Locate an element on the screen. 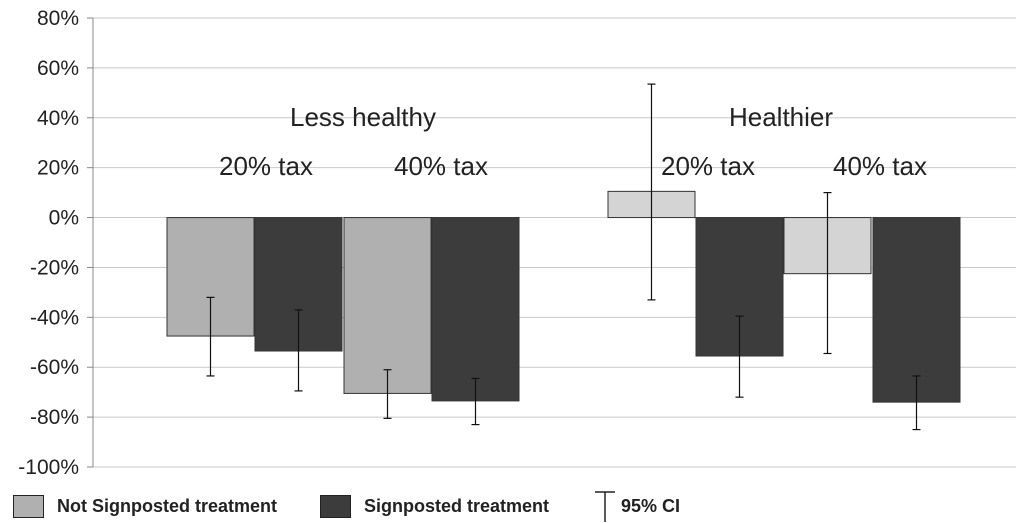 The image size is (1016, 523). y-tick-label: -20% is located at coordinates (54, 267).